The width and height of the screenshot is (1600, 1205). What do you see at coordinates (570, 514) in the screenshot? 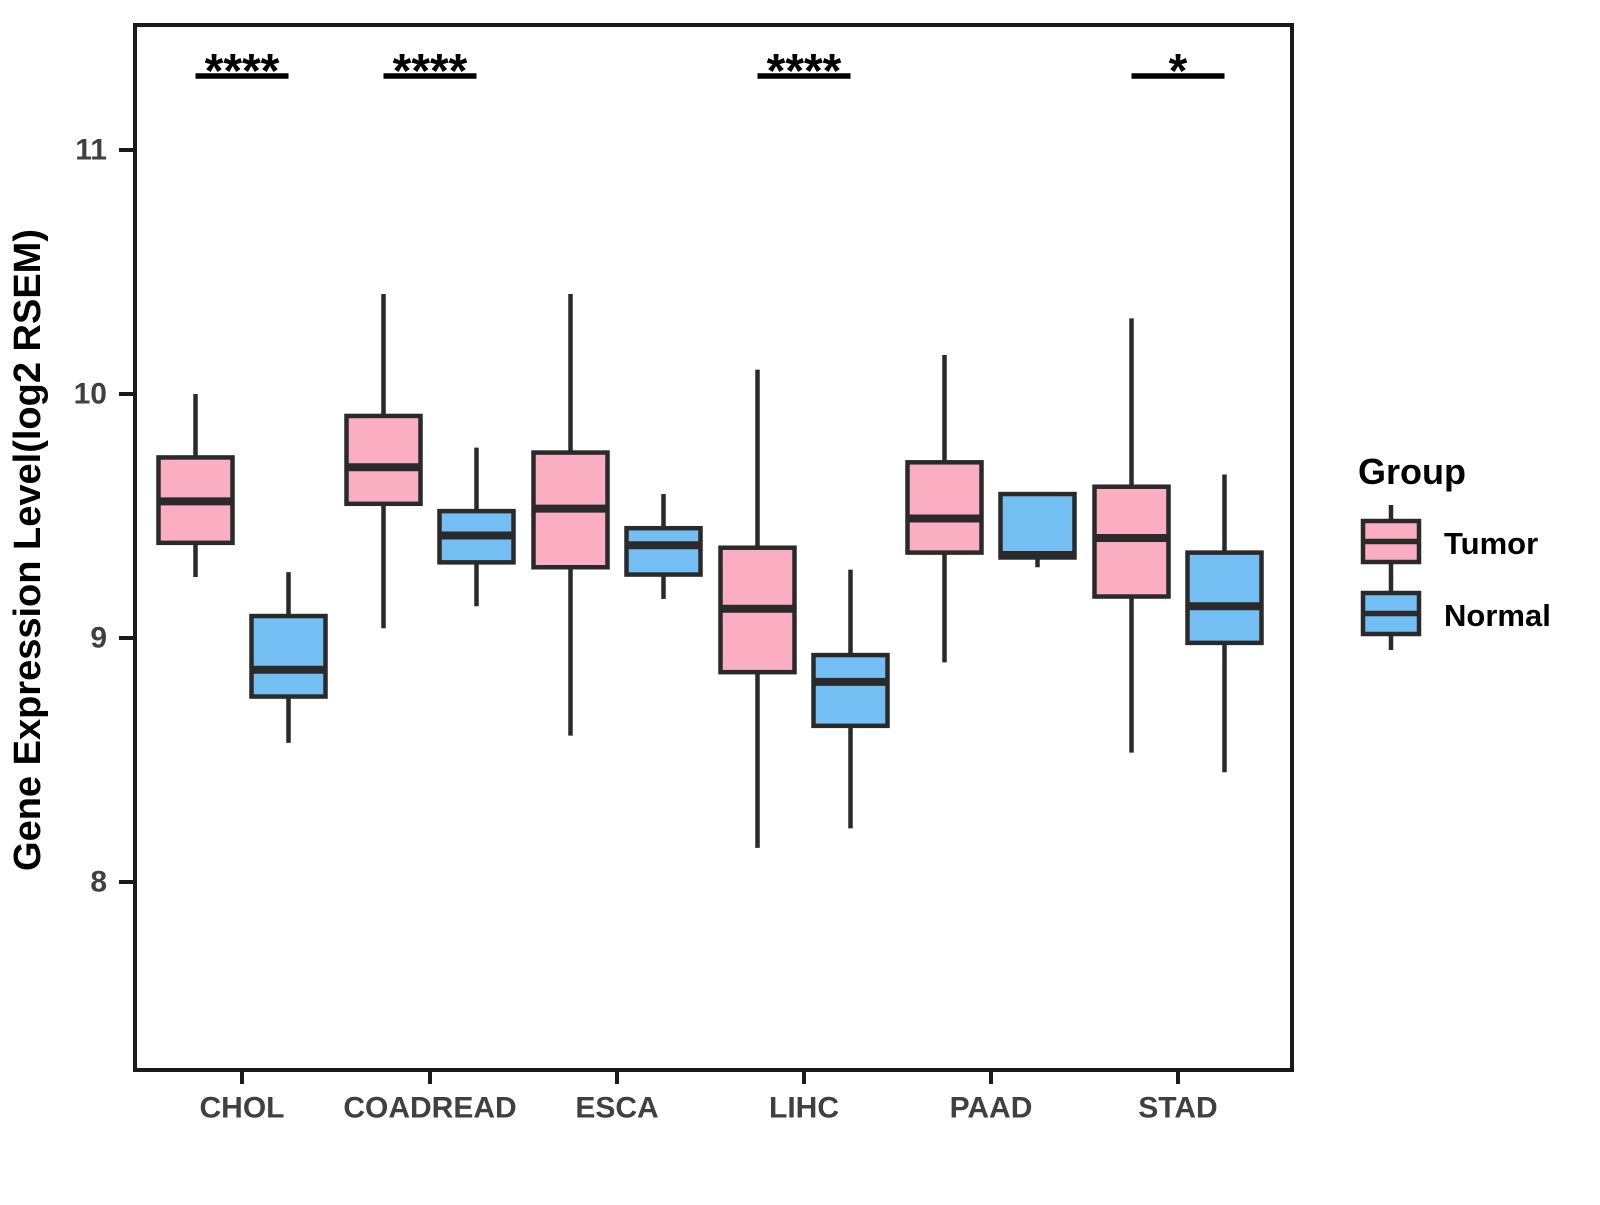
I see `box-tumor-esca` at bounding box center [570, 514].